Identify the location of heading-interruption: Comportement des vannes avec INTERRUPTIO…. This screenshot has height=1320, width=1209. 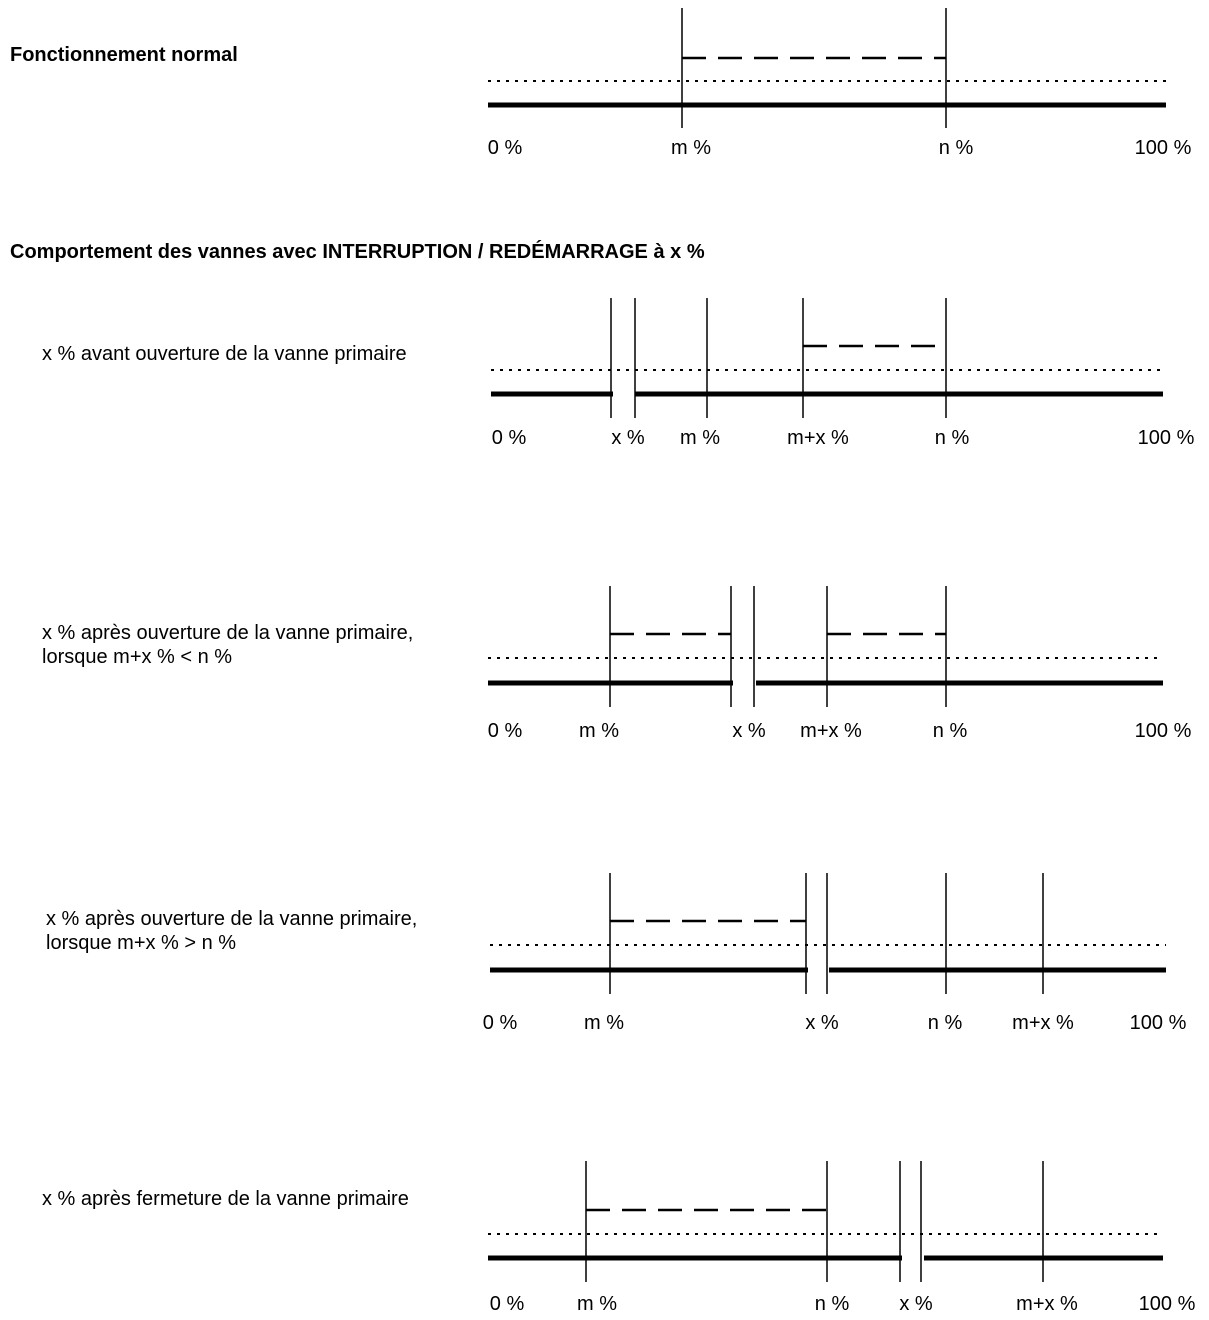
(357, 252).